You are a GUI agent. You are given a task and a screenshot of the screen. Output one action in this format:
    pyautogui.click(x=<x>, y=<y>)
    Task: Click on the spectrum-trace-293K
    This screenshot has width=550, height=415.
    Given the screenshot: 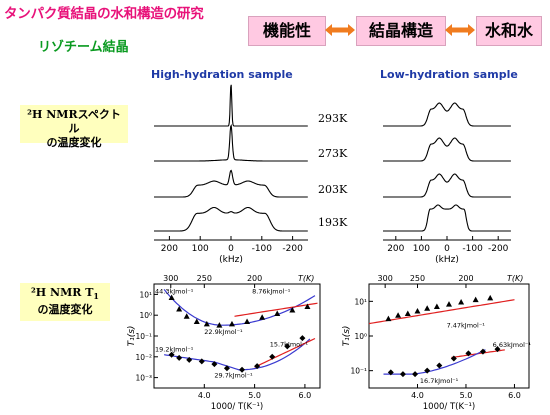 What is the action you would take?
    pyautogui.click(x=231, y=105)
    